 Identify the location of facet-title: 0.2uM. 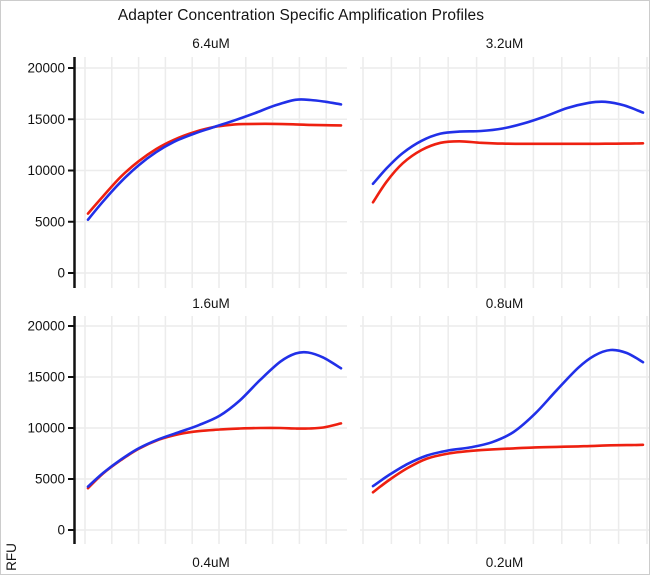
(504, 562).